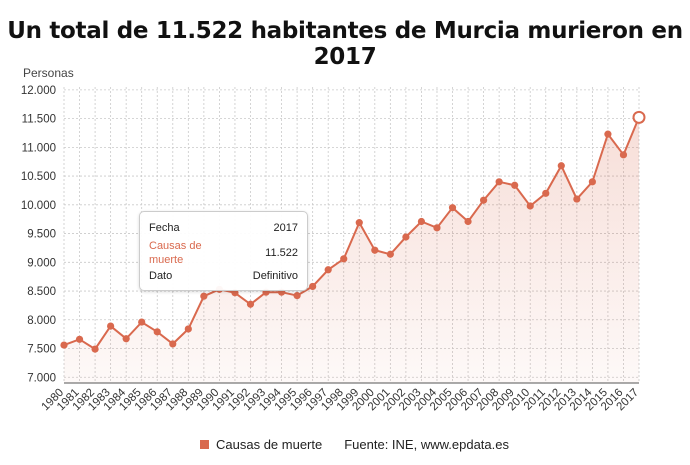 The width and height of the screenshot is (690, 465). What do you see at coordinates (39, 120) in the screenshot?
I see `y-tick-label: 11.500` at bounding box center [39, 120].